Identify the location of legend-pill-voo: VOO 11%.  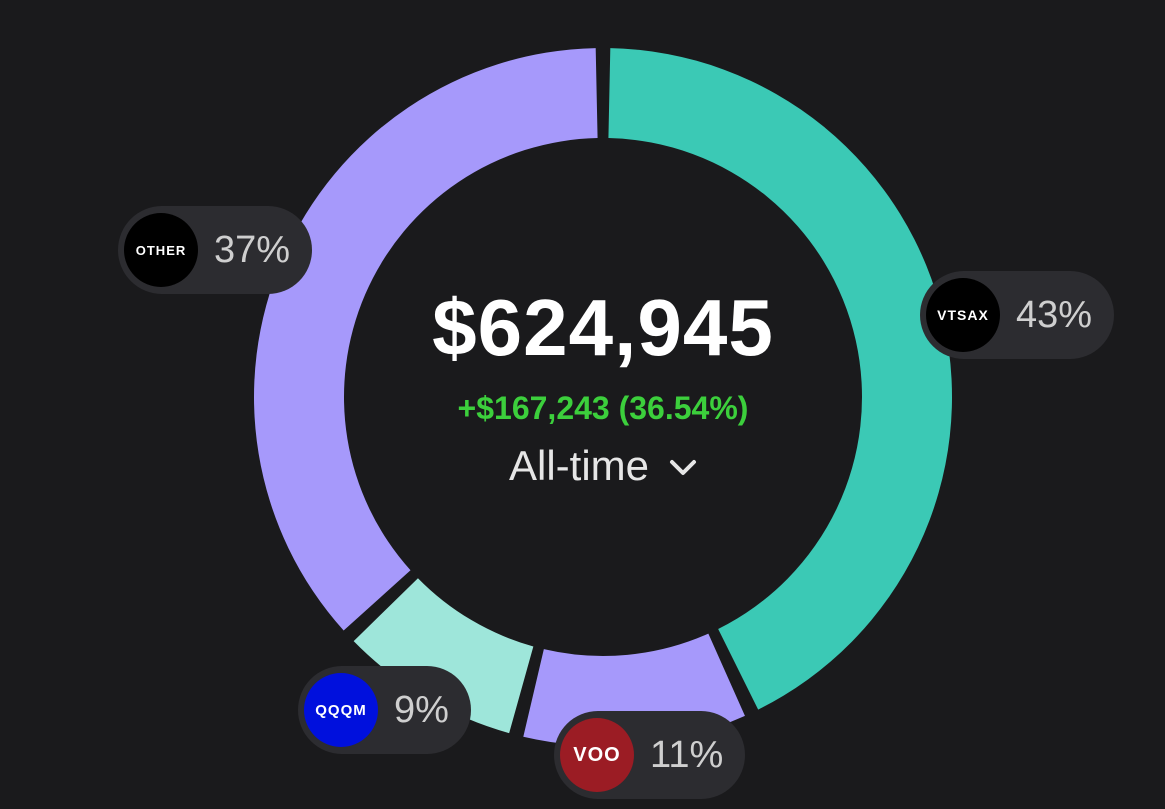
(650, 755).